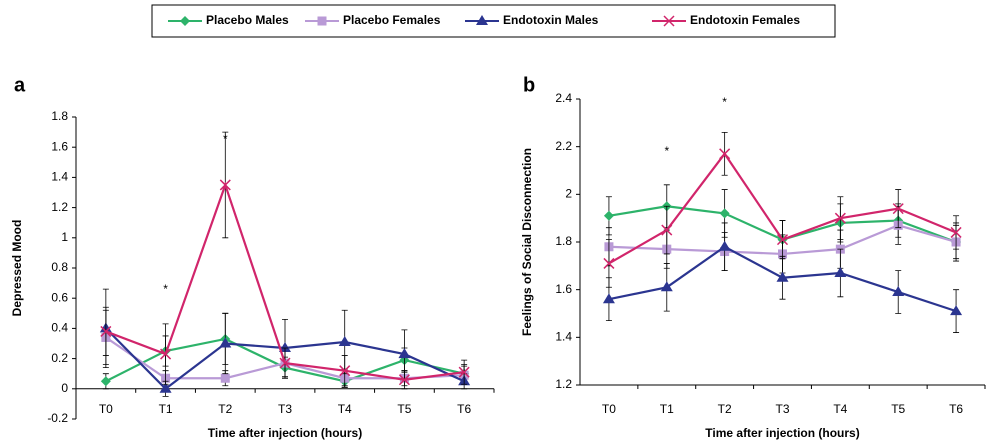  What do you see at coordinates (529, 85) in the screenshot?
I see `panel-label: b` at bounding box center [529, 85].